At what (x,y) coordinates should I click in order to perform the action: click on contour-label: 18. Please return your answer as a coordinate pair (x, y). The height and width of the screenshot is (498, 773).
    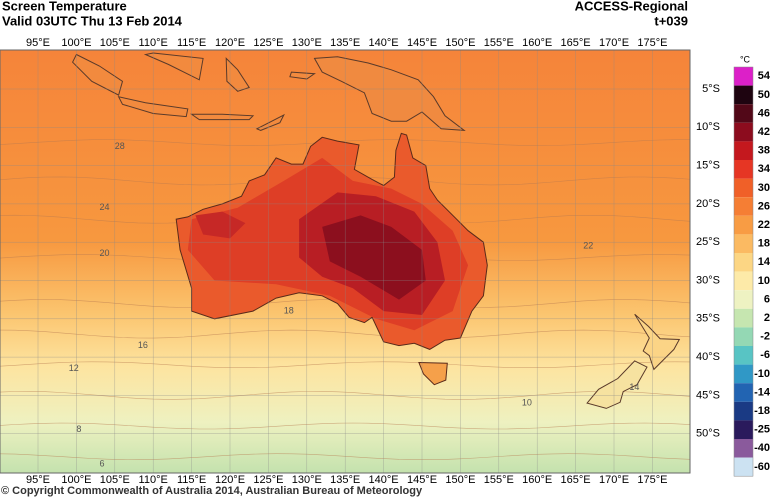
    Looking at the image, I should click on (289, 311).